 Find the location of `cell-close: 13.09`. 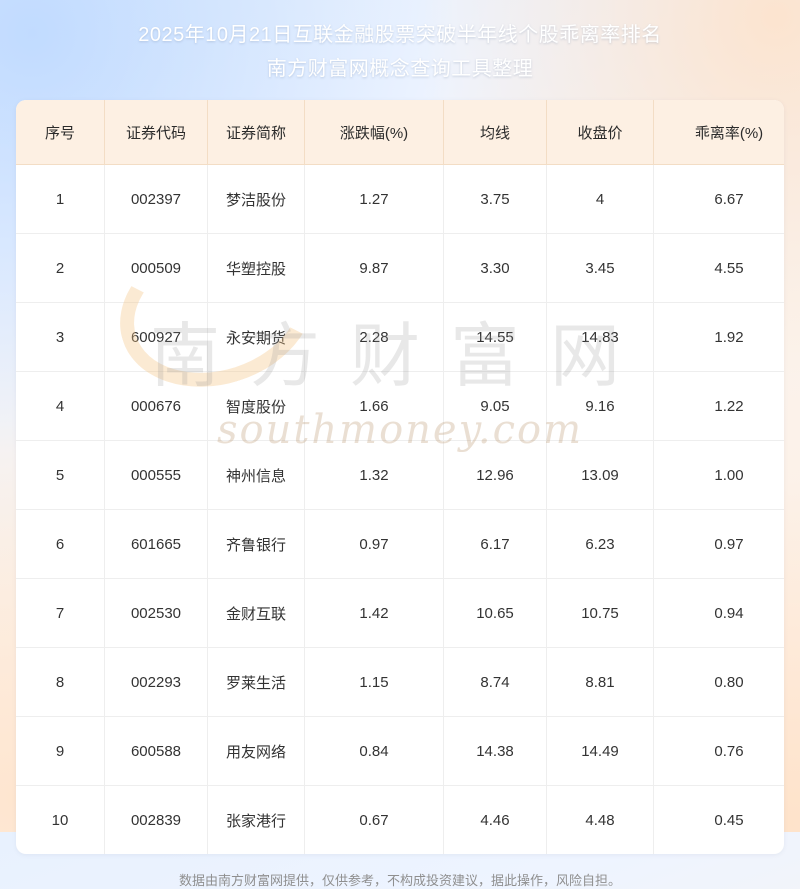

cell-close: 13.09 is located at coordinates (600, 475).